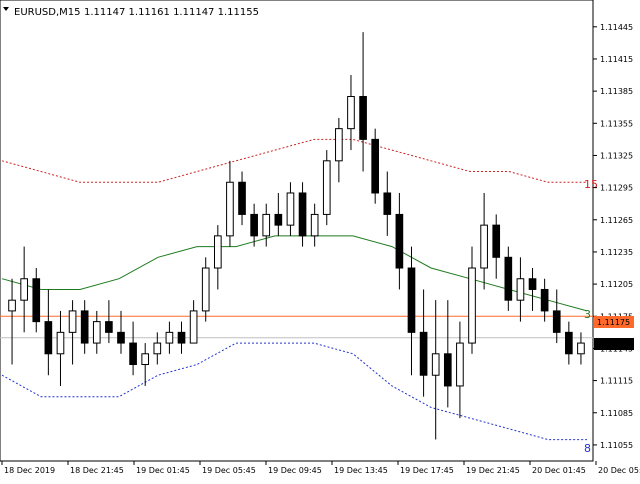  Describe the element at coordinates (616, 123) in the screenshot. I see `price-tick-label: 1.11355` at that location.